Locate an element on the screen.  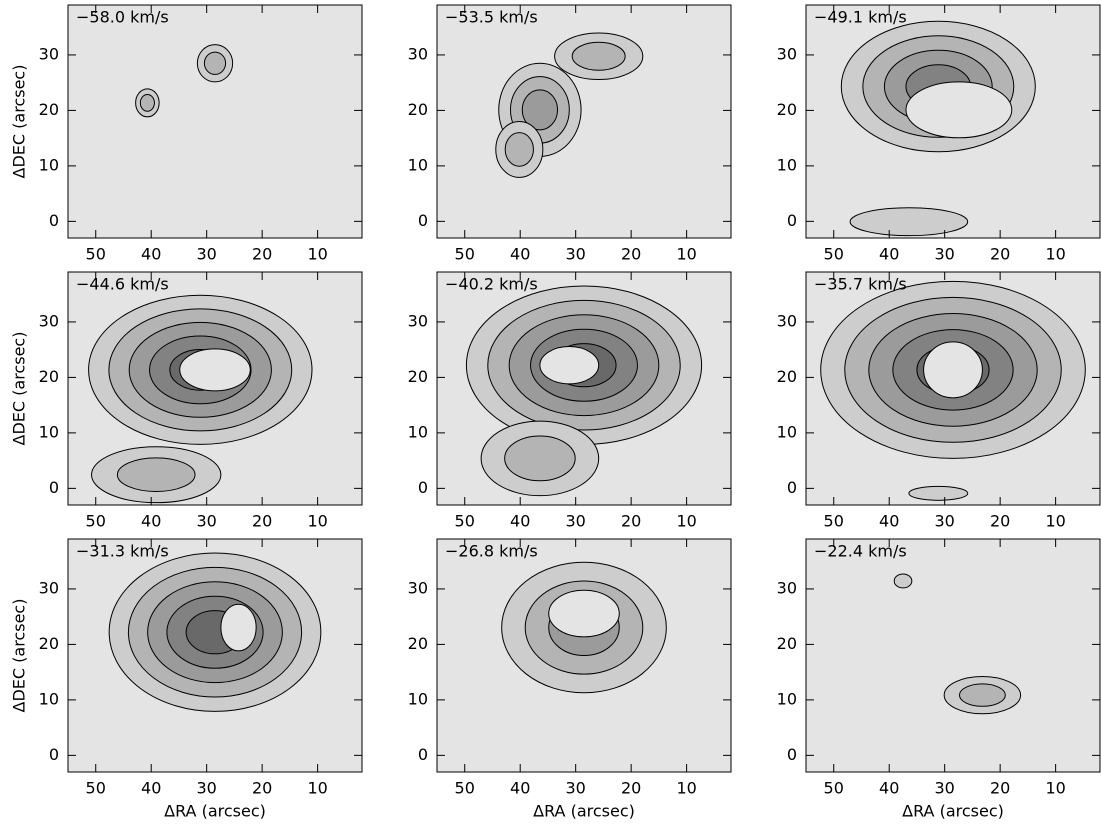
panel-title: −22.4 km/s is located at coordinates (860, 551).